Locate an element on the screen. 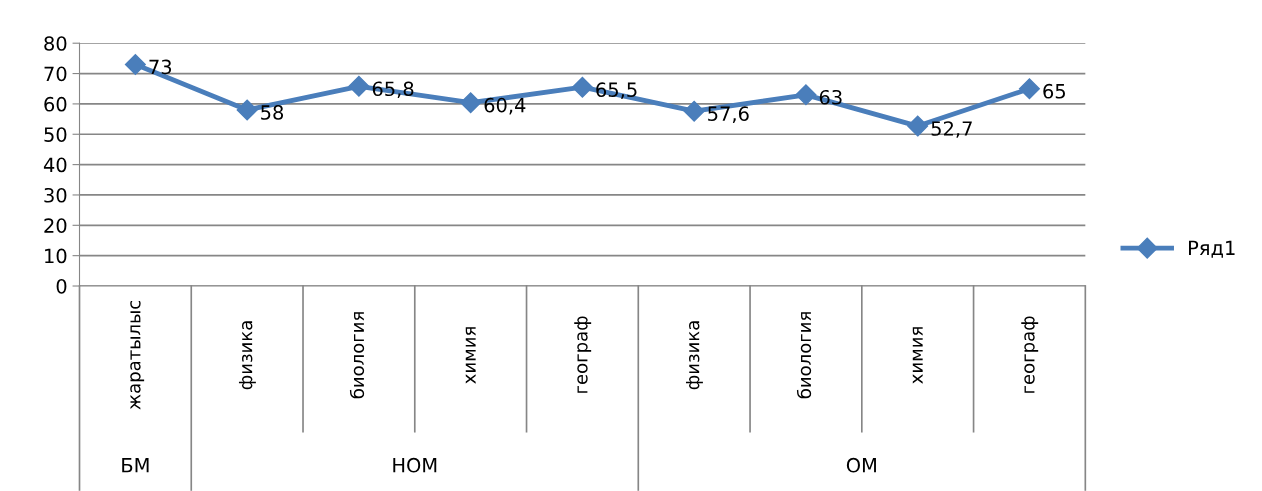  y-tick-label: 30 is located at coordinates (55, 195).